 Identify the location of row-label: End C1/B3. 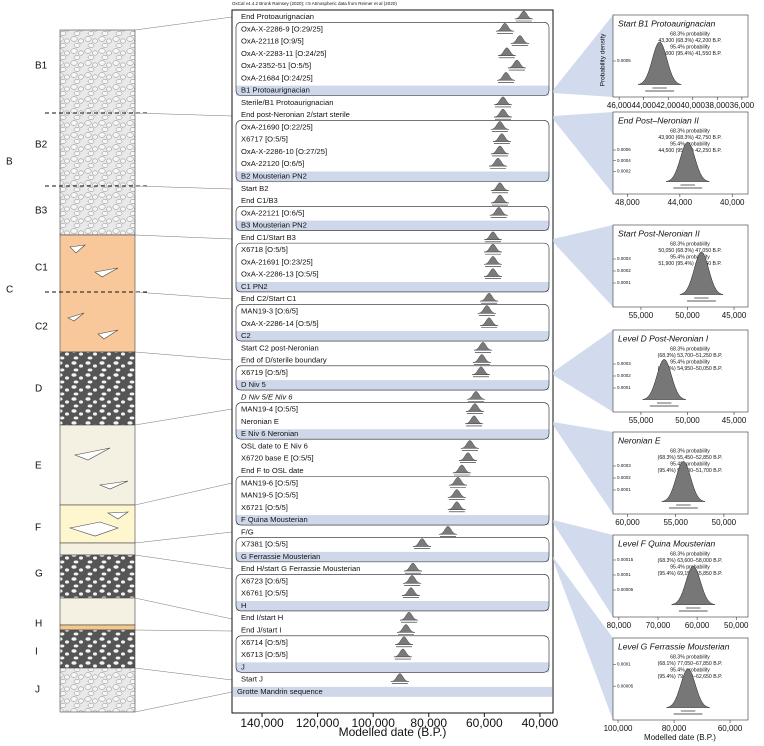
(259, 200).